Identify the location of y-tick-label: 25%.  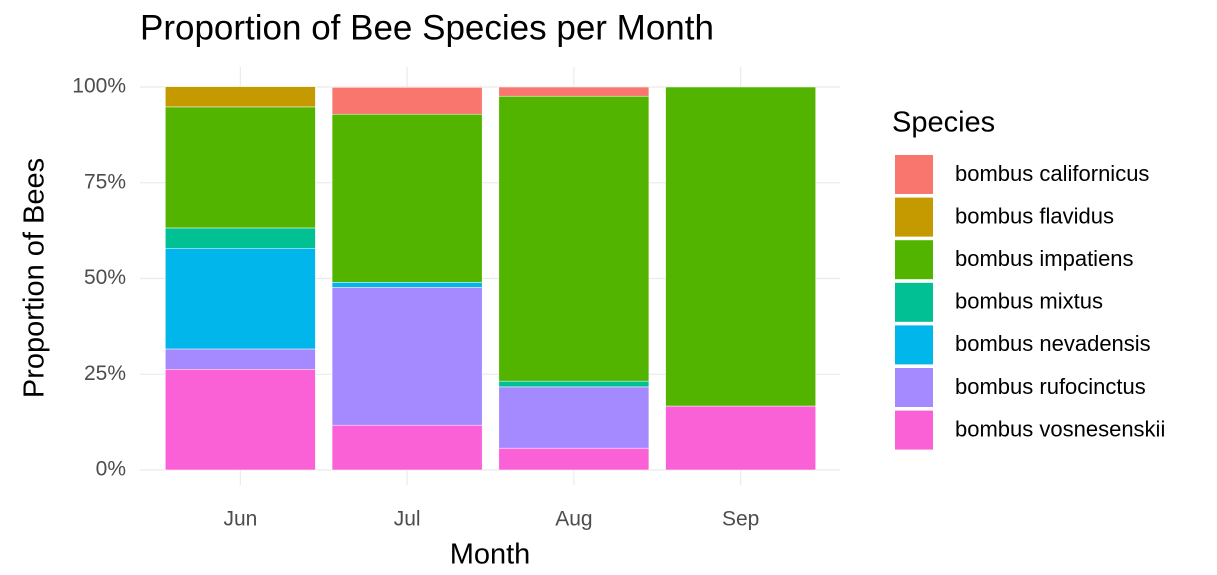
(105, 373).